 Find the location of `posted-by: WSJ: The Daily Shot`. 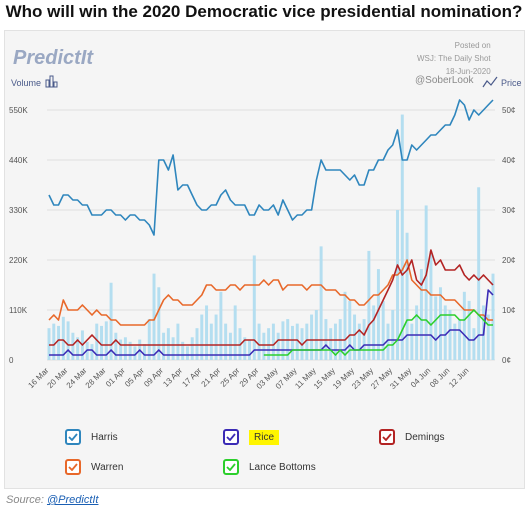

posted-by: WSJ: The Daily Shot is located at coordinates (454, 58).